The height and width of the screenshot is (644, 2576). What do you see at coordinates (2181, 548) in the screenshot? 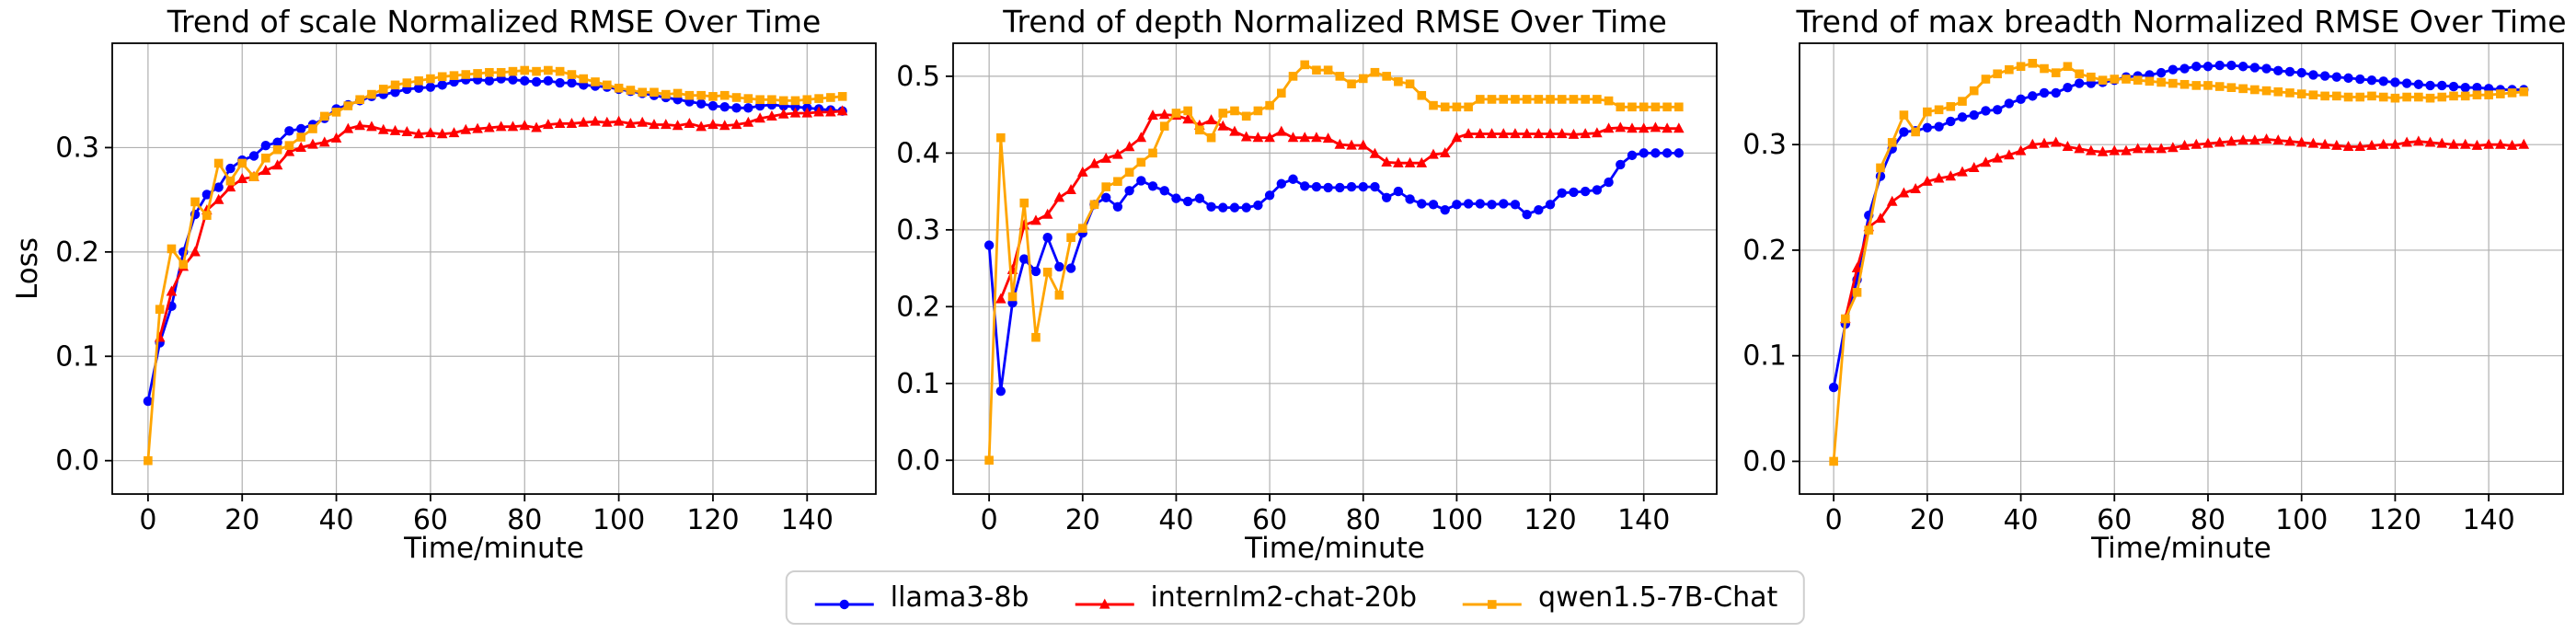
I see `x-axis-label-max-breadth: Time/minute` at bounding box center [2181, 548].